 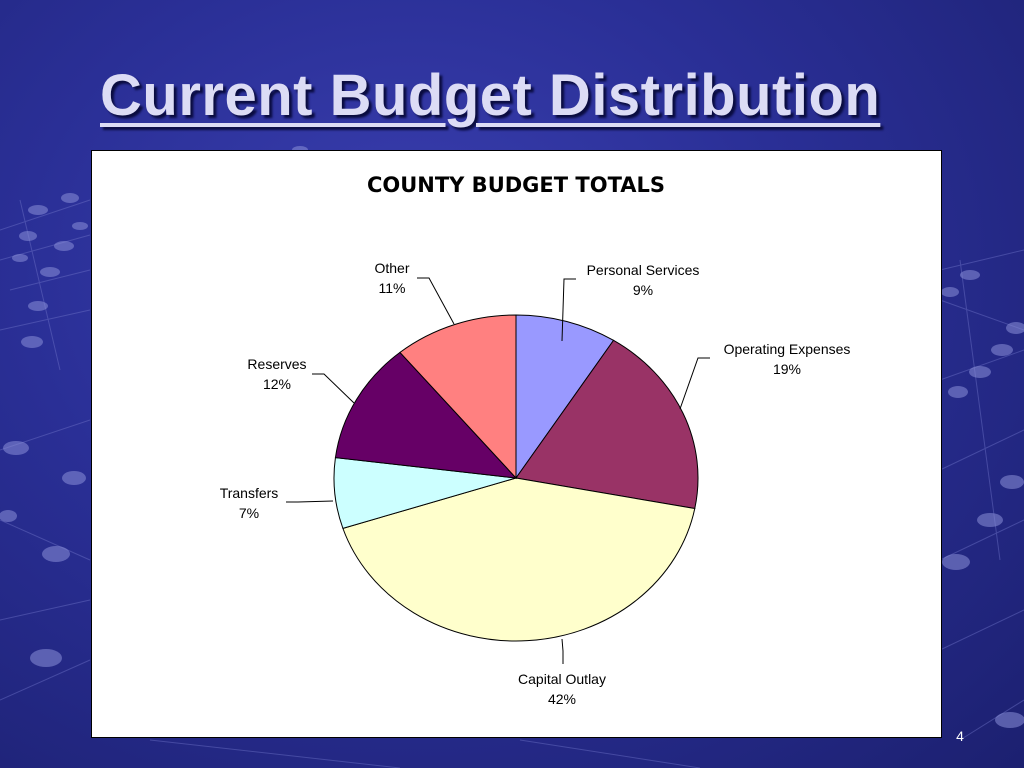 What do you see at coordinates (562, 679) in the screenshot?
I see `slice-label: Capital Outlay` at bounding box center [562, 679].